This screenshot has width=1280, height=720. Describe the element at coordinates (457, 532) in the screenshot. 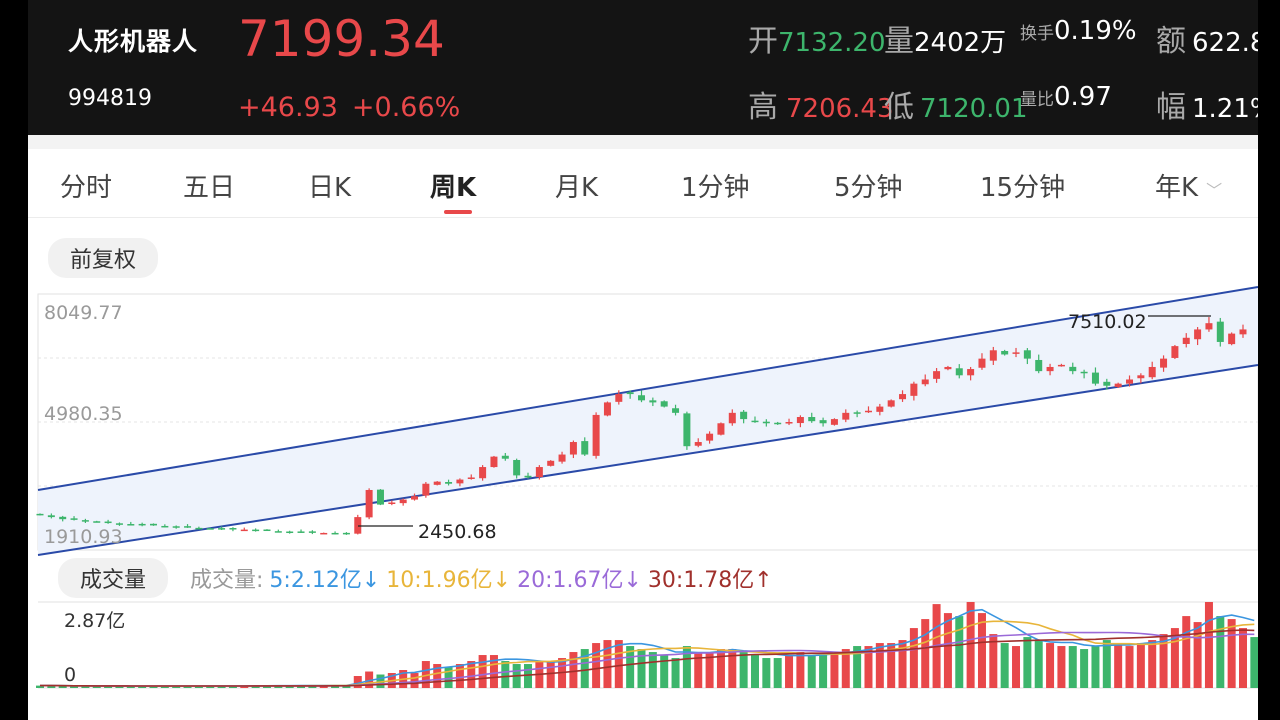

I see `low-annotation-label: 2450.68` at that location.